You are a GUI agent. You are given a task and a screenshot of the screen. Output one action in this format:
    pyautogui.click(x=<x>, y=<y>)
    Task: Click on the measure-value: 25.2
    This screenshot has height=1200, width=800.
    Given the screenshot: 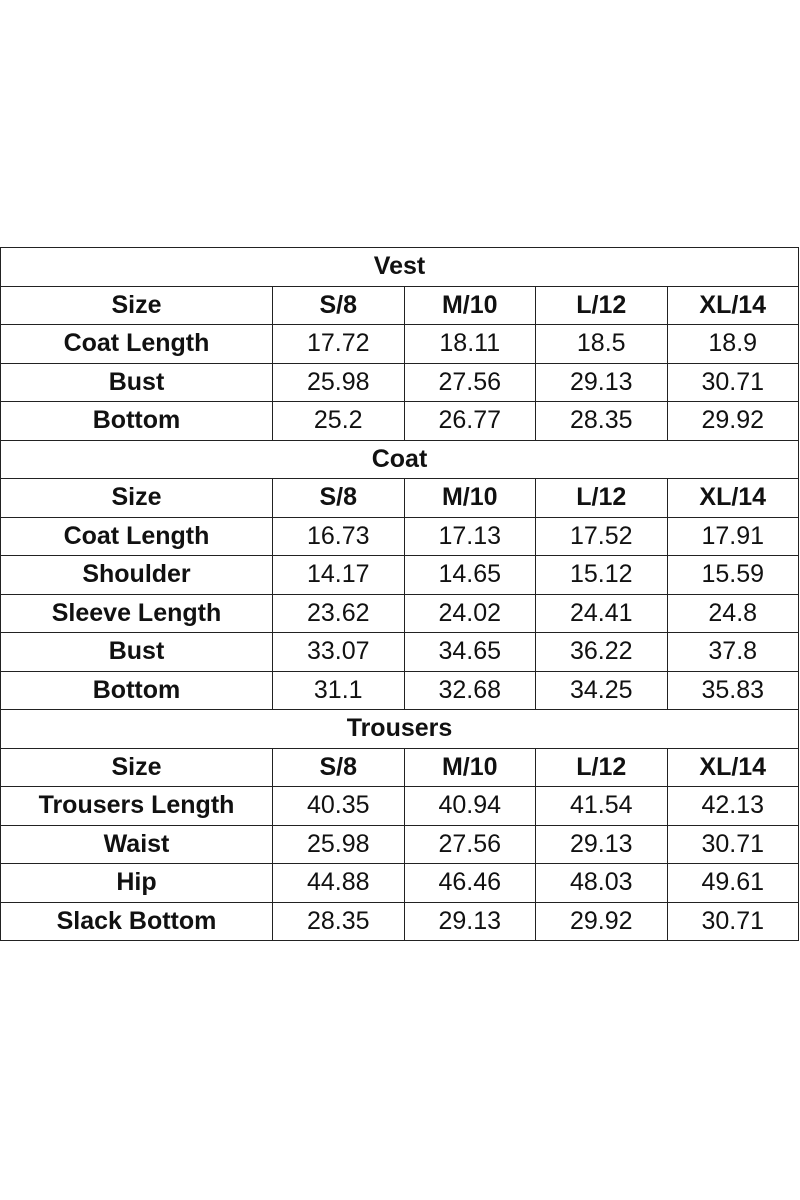 What is the action you would take?
    pyautogui.click(x=338, y=421)
    